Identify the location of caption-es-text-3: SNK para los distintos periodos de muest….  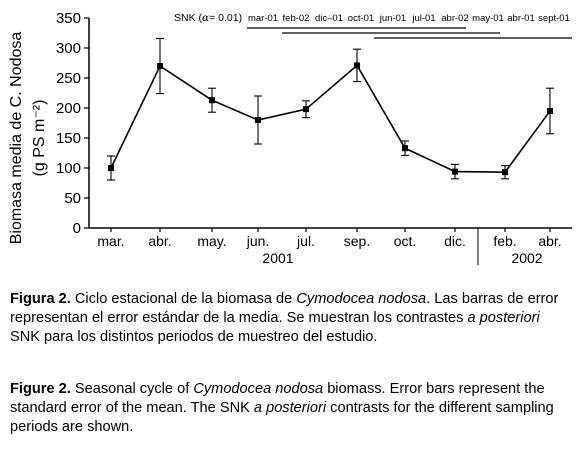
(194, 337).